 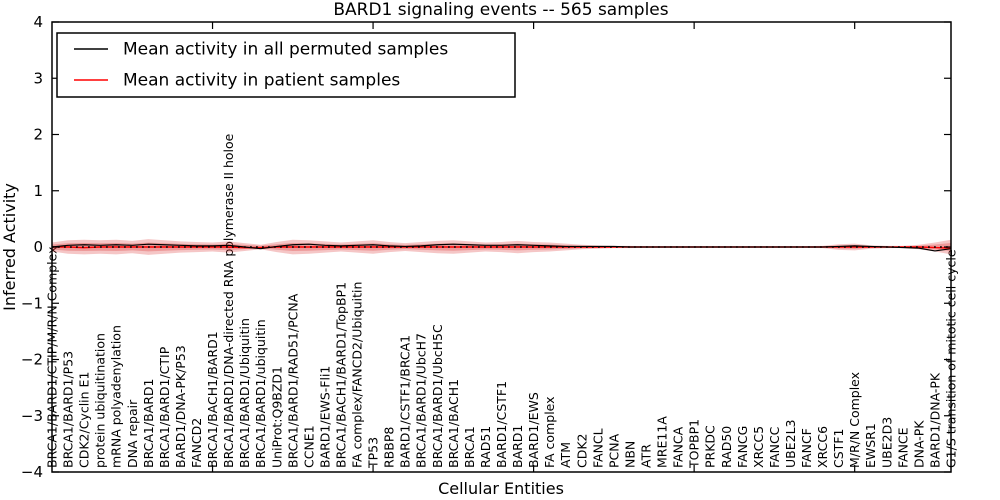 What do you see at coordinates (453, 423) in the screenshot?
I see `x-tick-label: BRCA1/BACH1` at bounding box center [453, 423].